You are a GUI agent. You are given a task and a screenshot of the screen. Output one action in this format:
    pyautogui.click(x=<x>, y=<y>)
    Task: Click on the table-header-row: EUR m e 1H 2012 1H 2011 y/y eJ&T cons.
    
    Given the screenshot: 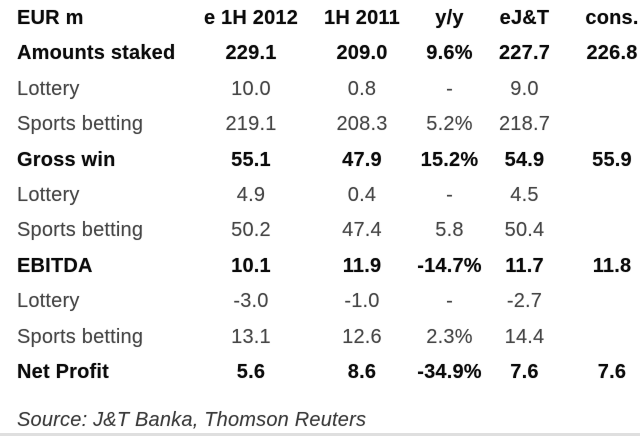 What is the action you would take?
    pyautogui.click(x=320, y=18)
    